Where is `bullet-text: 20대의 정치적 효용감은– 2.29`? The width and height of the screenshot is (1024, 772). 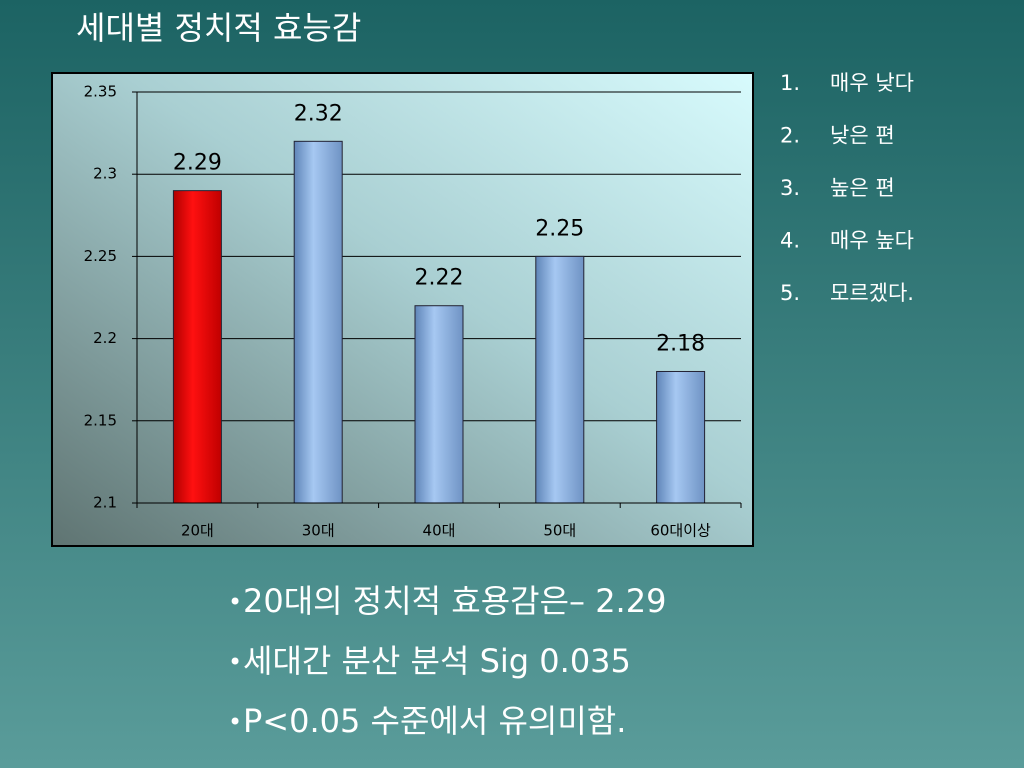 bullet-text: 20대의 정치적 효용감은– 2.29 is located at coordinates (454, 601).